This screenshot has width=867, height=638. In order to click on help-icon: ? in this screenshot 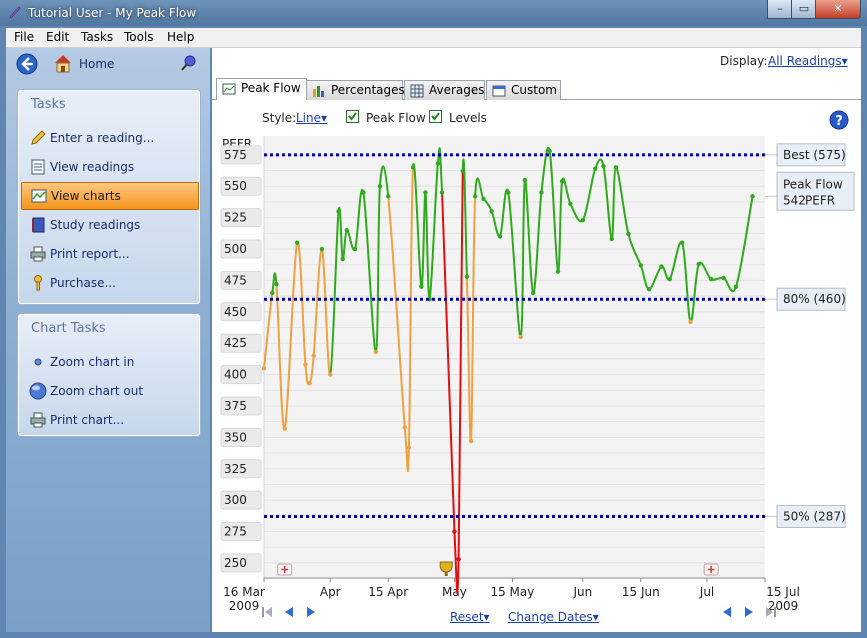, I will do `click(839, 120)`.